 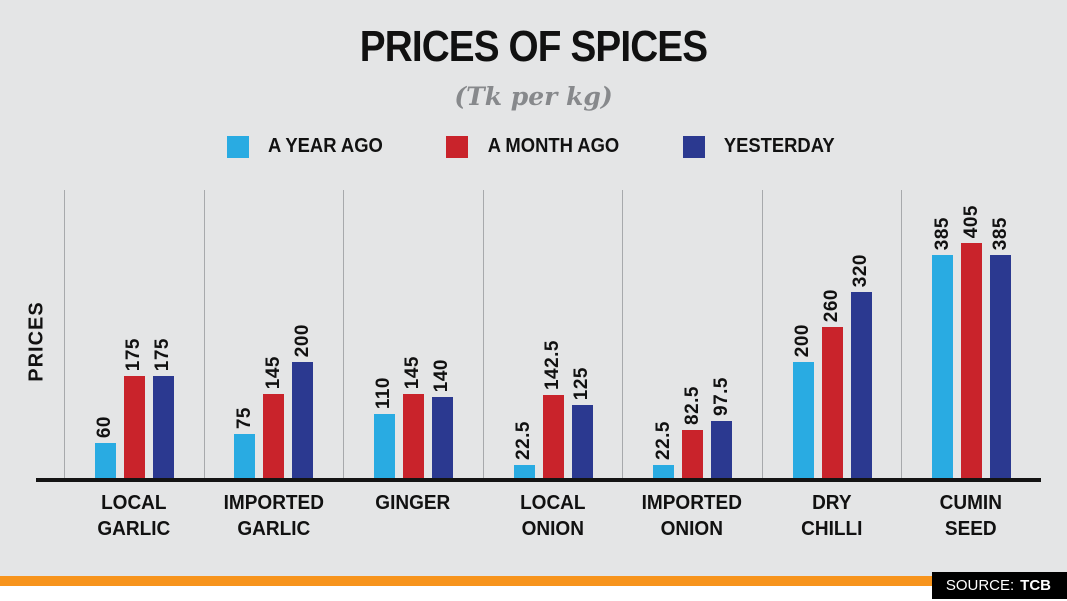 I want to click on bar-group: 385 405 385, so click(x=971, y=334).